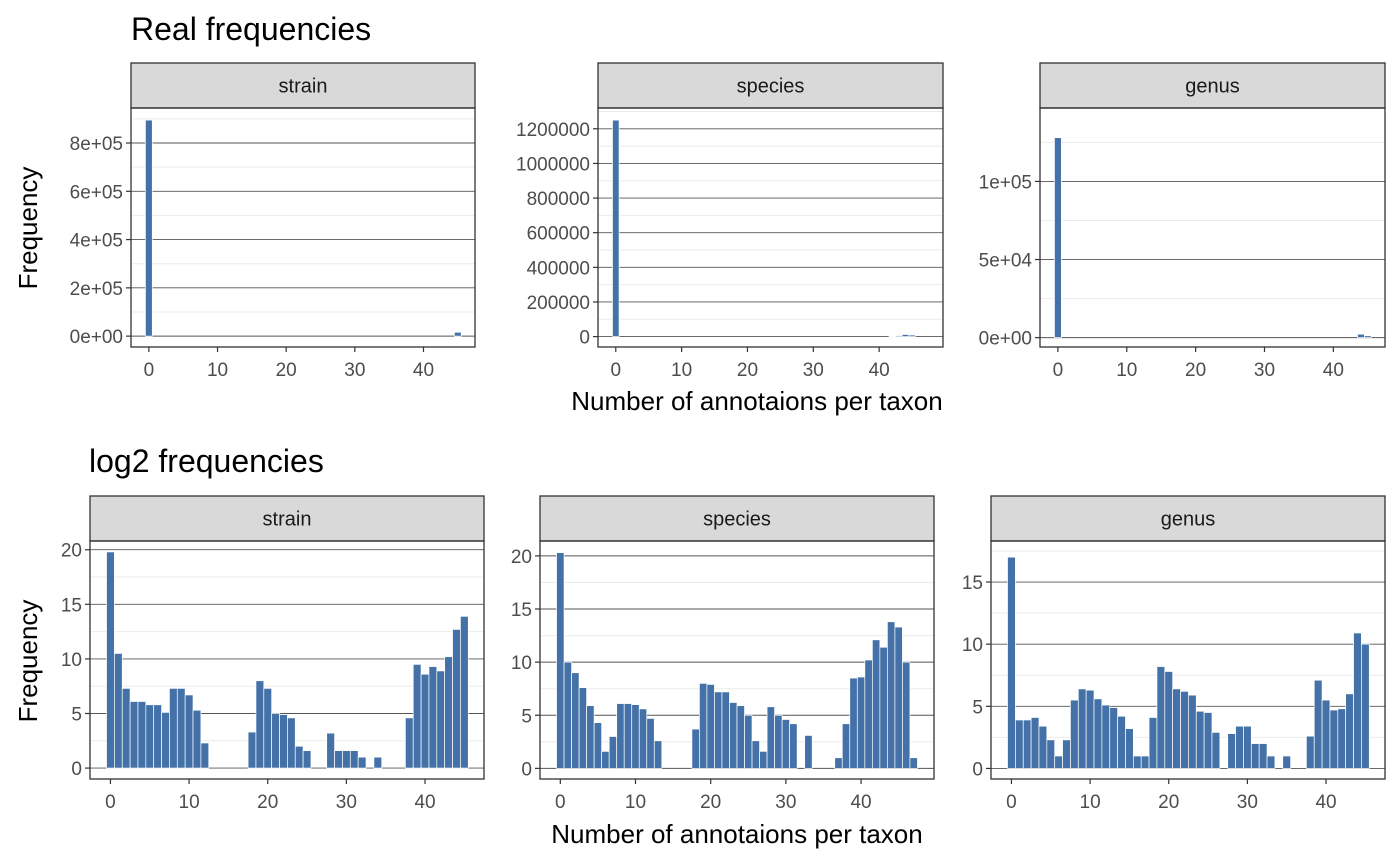 Image resolution: width=1400 pixels, height=865 pixels. Describe the element at coordinates (558, 268) in the screenshot. I see `y-tick-label: 400000` at that location.